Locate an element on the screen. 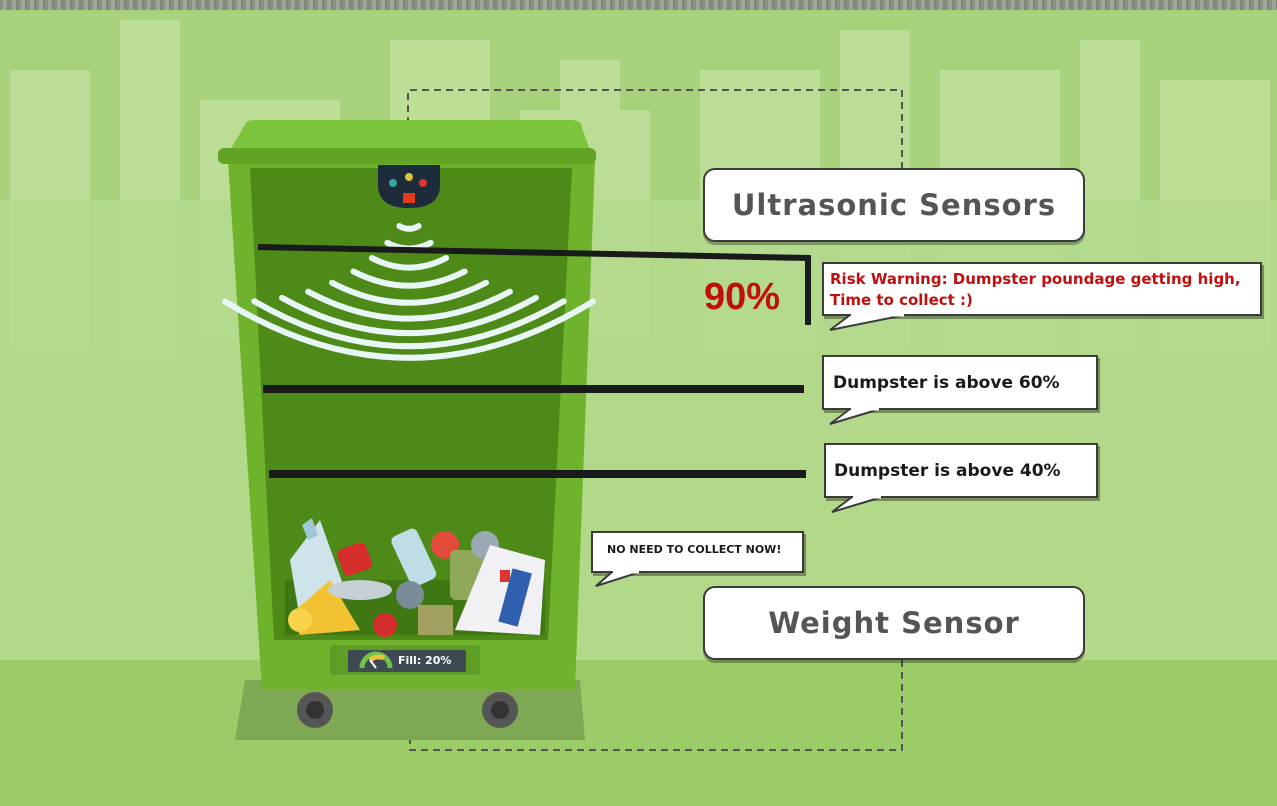  weight-label-text: Weight Sensor is located at coordinates (894, 623).